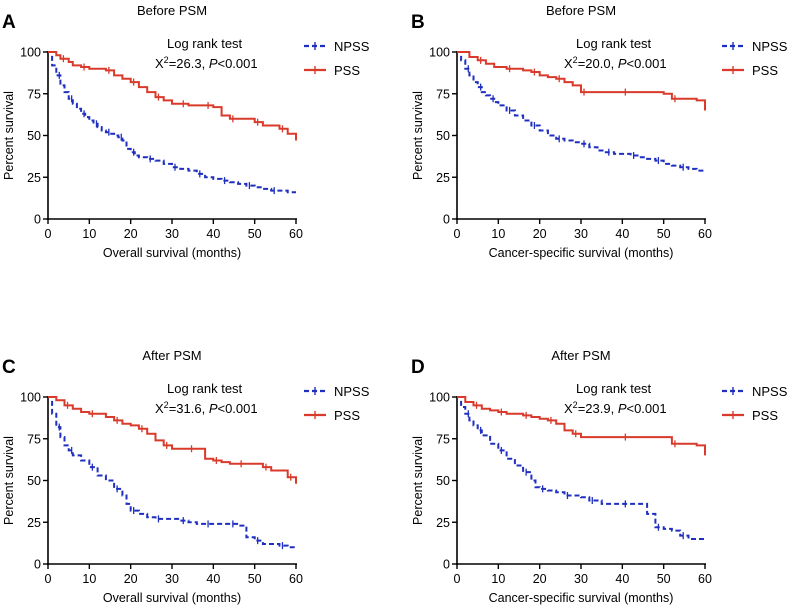 Image resolution: width=790 pixels, height=612 pixels. What do you see at coordinates (418, 367) in the screenshot?
I see `panel-letter: D` at bounding box center [418, 367].